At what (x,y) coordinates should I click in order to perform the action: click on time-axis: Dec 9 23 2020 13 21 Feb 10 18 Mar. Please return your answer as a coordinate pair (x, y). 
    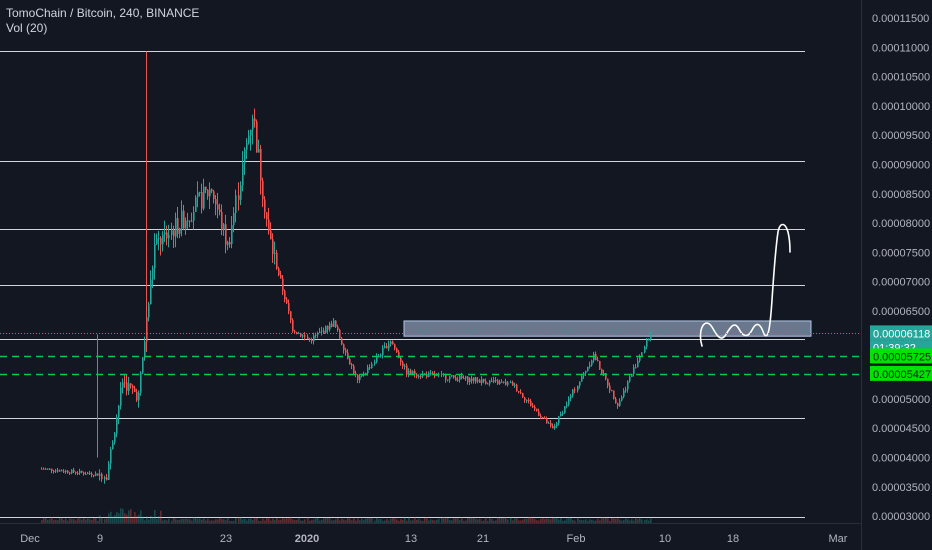
    Looking at the image, I should click on (434, 539).